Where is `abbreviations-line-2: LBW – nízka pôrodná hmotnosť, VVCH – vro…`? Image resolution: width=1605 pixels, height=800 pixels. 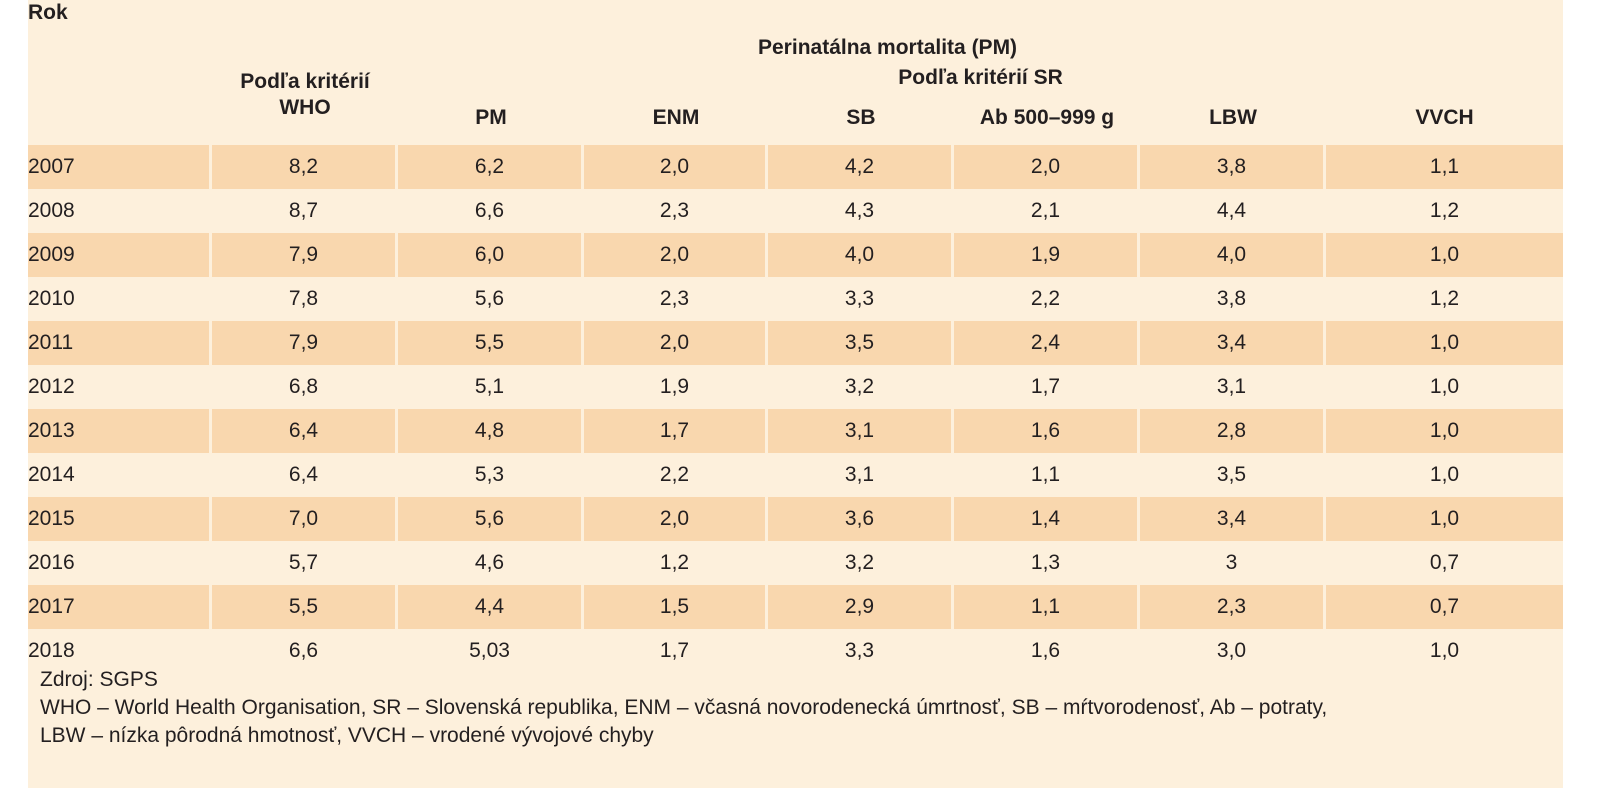 abbreviations-line-2: LBW – nízka pôrodná hmotnosť, VVCH – vro… is located at coordinates (347, 735).